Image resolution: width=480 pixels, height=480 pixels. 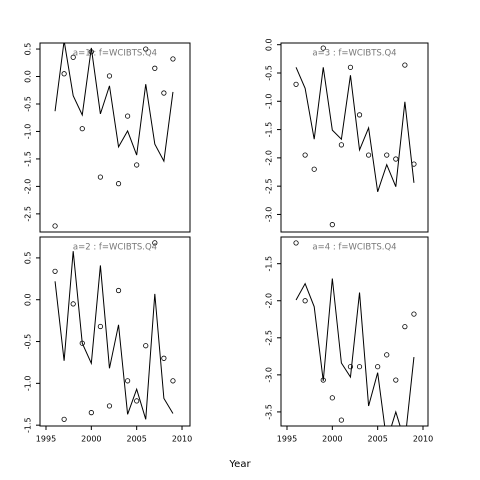 I want to click on y-tick-label: -3.5, so click(x=269, y=412).